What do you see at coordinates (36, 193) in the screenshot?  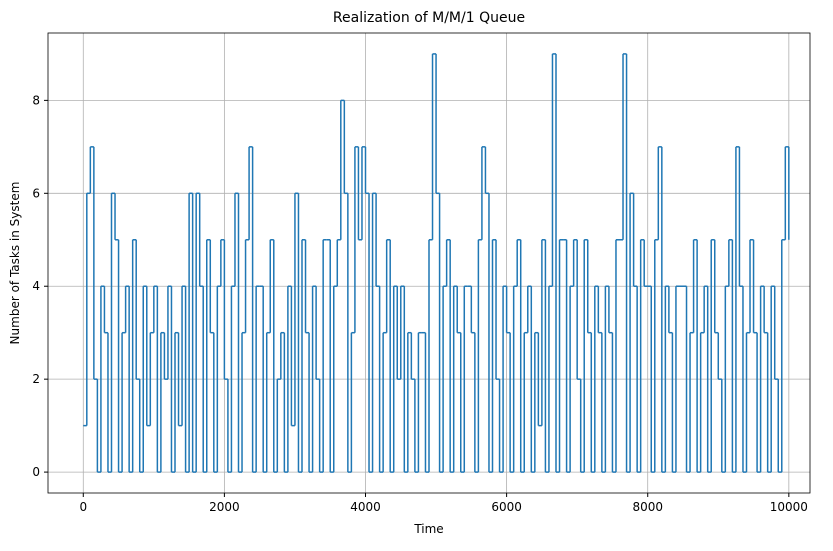 I see `y-tick-label: 6` at bounding box center [36, 193].